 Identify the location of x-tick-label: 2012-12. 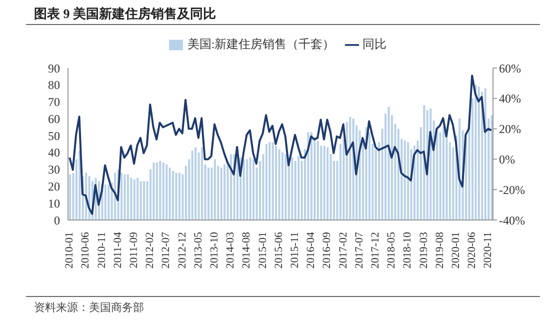
(182, 250).